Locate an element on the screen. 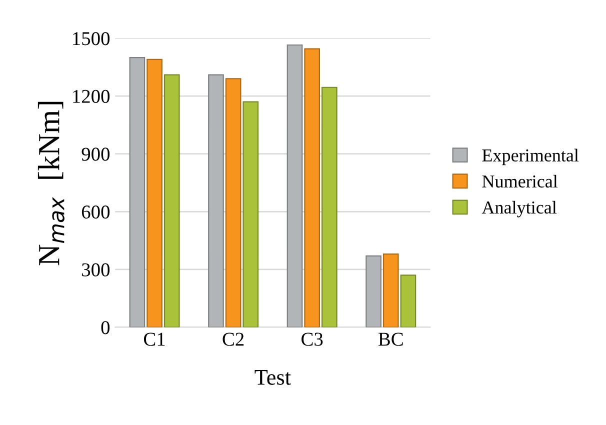 This screenshot has width=606, height=425. x-tick-label: C1 is located at coordinates (154, 339).